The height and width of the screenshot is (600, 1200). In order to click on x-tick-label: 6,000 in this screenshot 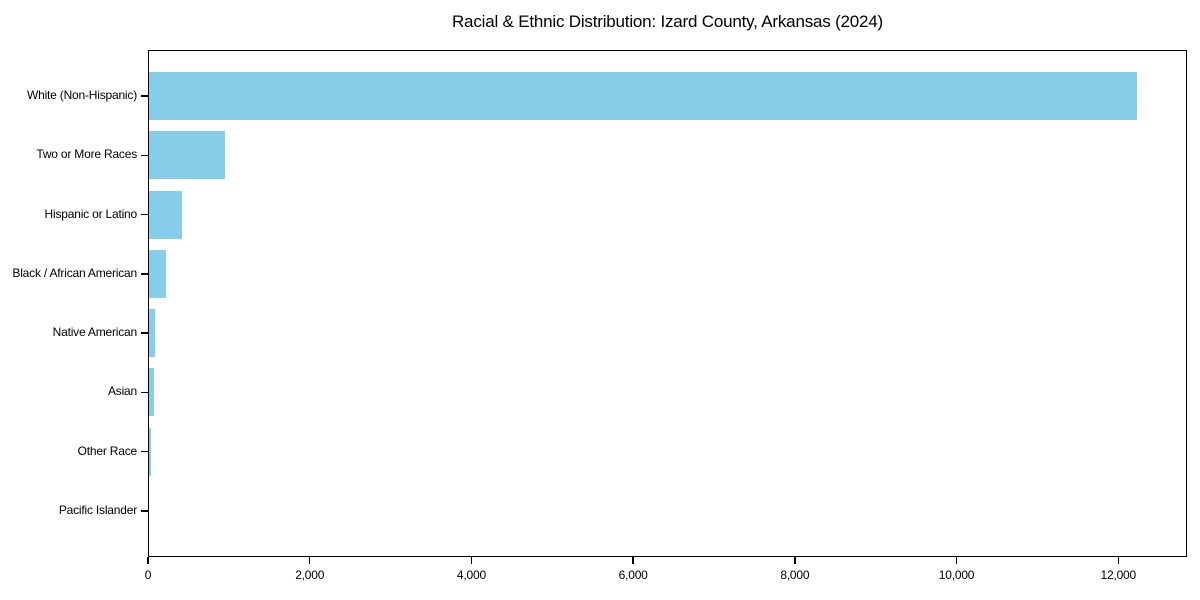, I will do `click(633, 575)`.